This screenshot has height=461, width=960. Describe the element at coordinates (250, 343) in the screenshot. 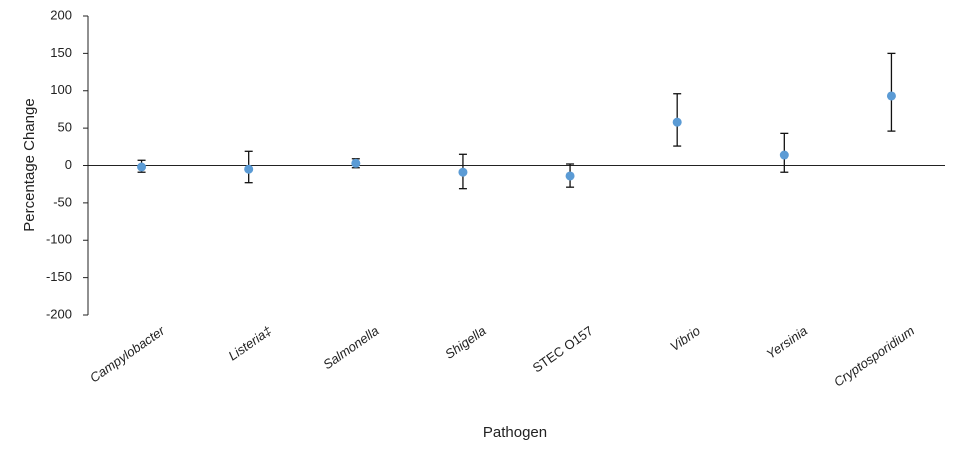

I see `x-tick-label: Listeria‡` at that location.